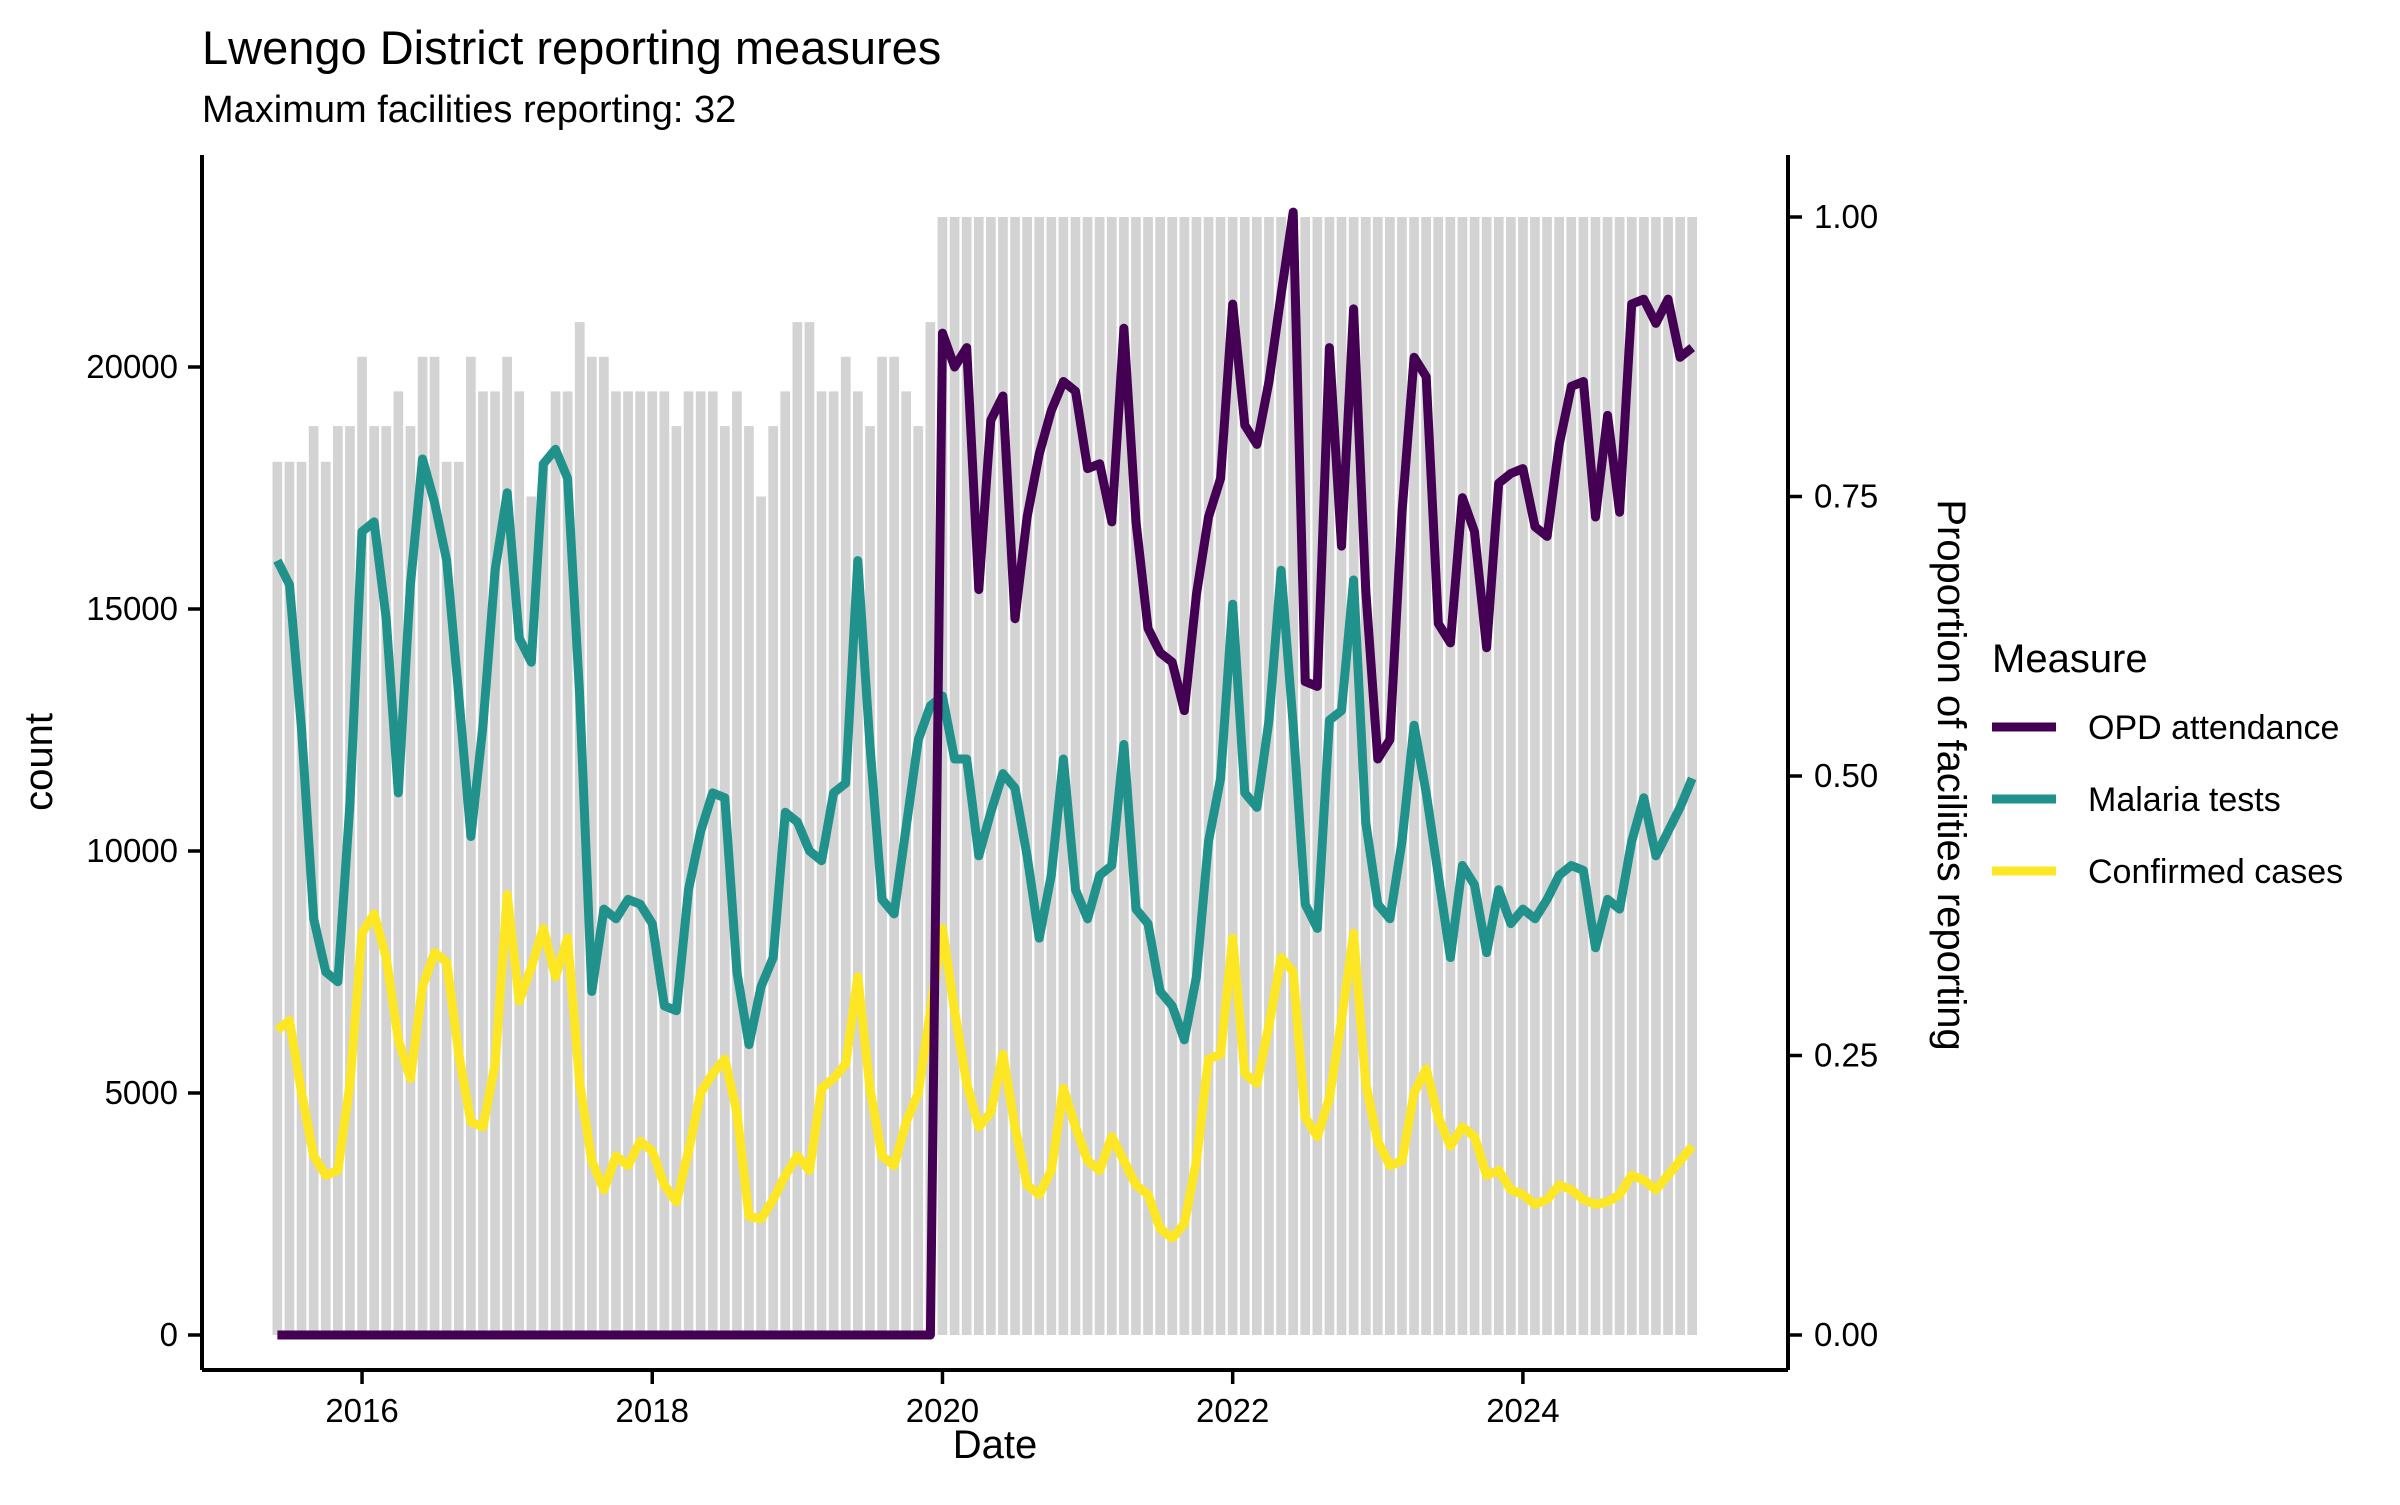 Image resolution: width=2400 pixels, height=1505 pixels. I want to click on y-left-tick-label: 20000, so click(132, 366).